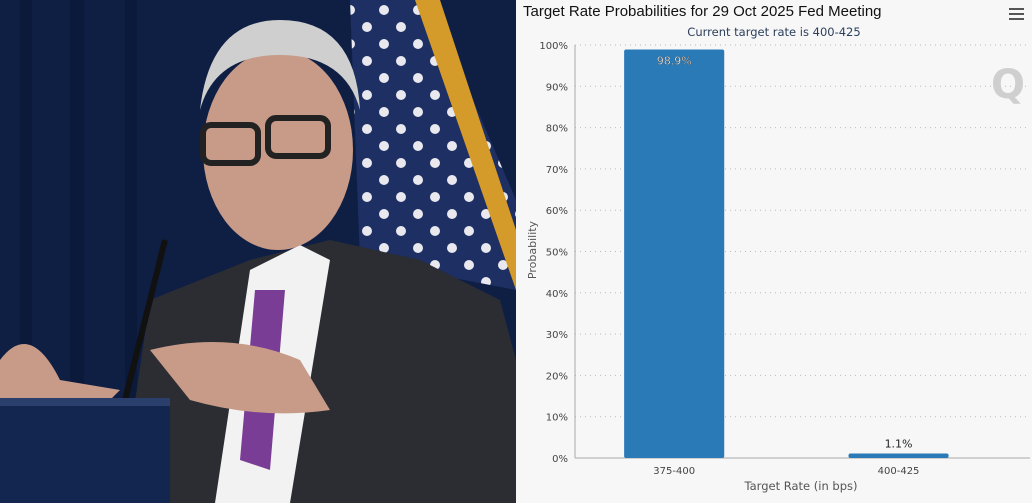 The image size is (1032, 503). Describe the element at coordinates (674, 471) in the screenshot. I see `x-tick-label: 375-400` at that location.